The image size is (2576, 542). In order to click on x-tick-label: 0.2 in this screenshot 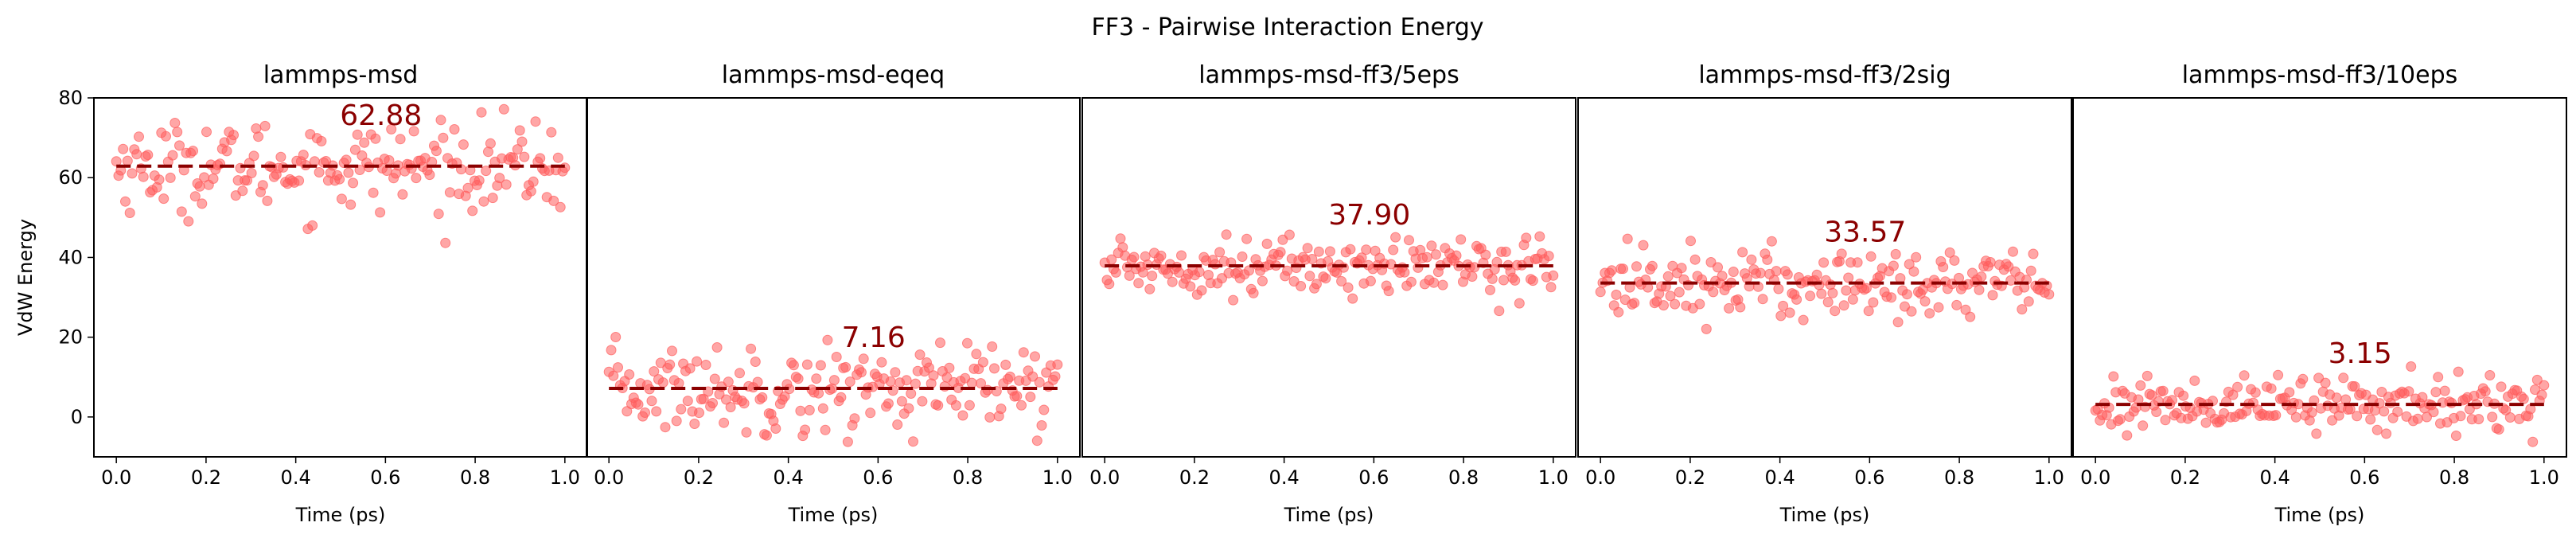, I will do `click(699, 477)`.